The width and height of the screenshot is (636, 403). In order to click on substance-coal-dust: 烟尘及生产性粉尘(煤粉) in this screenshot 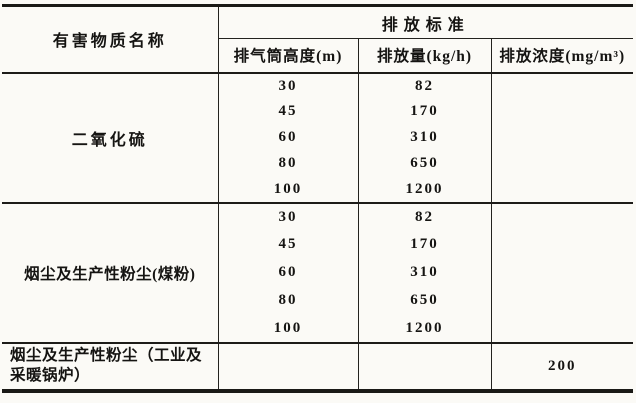, I will do `click(110, 272)`.